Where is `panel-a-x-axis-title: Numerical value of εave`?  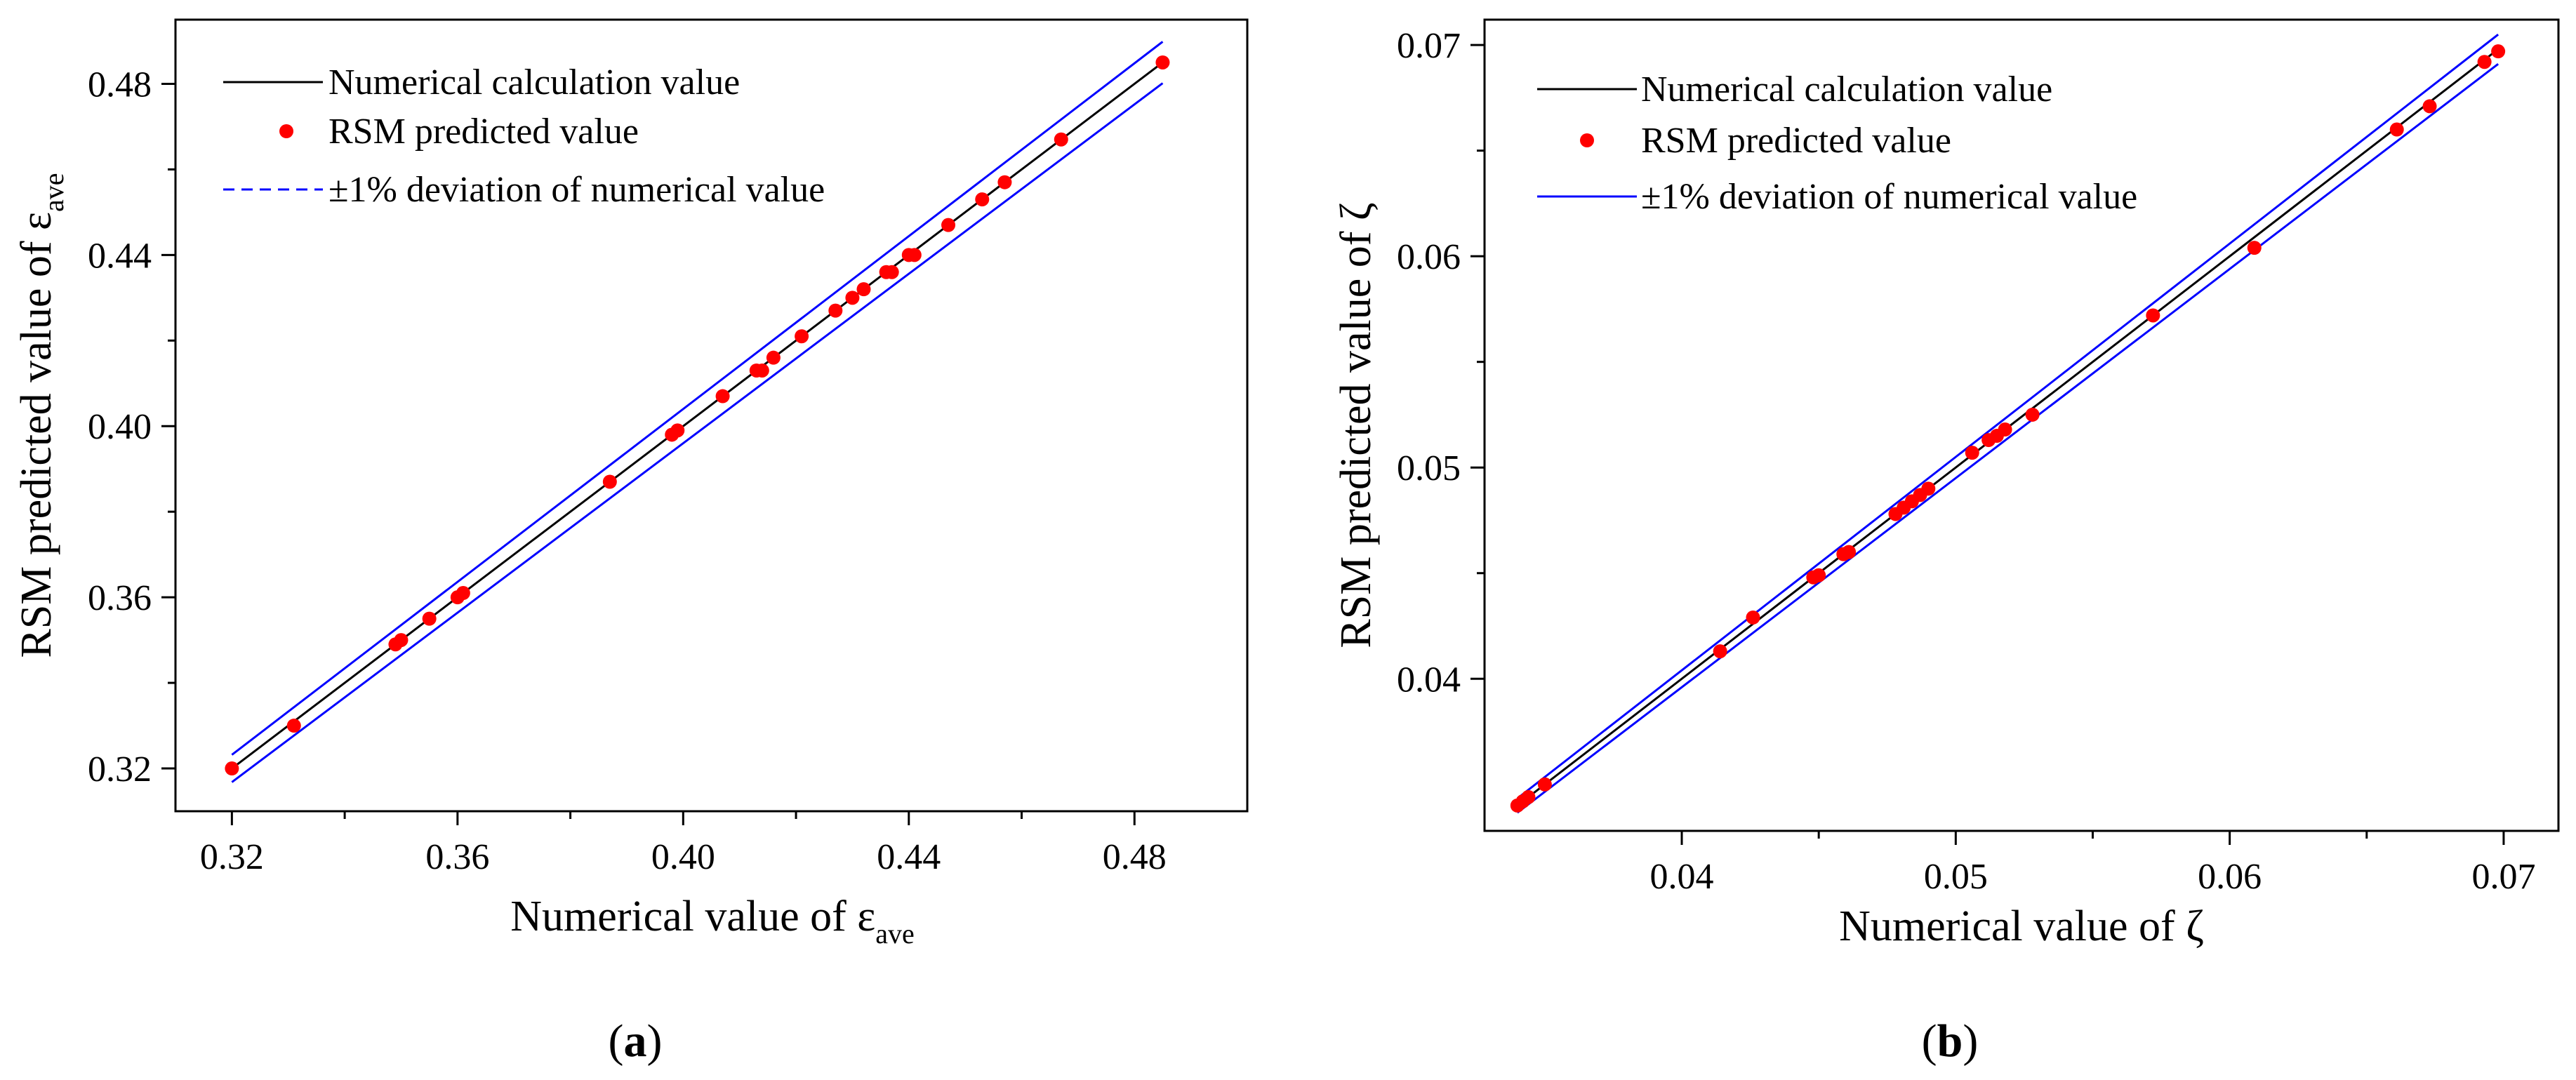
panel-a-x-axis-title: Numerical value of εave is located at coordinates (713, 921).